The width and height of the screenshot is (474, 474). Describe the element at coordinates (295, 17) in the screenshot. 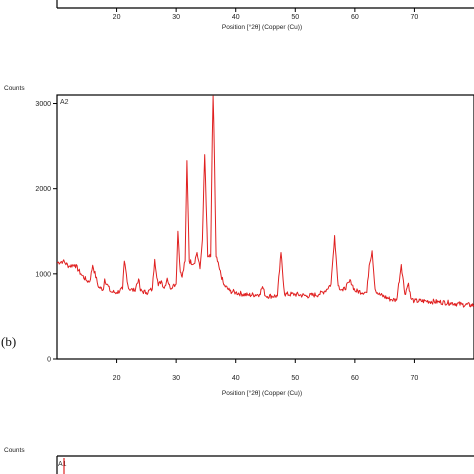

I see `top-x-tick-label: 50` at that location.